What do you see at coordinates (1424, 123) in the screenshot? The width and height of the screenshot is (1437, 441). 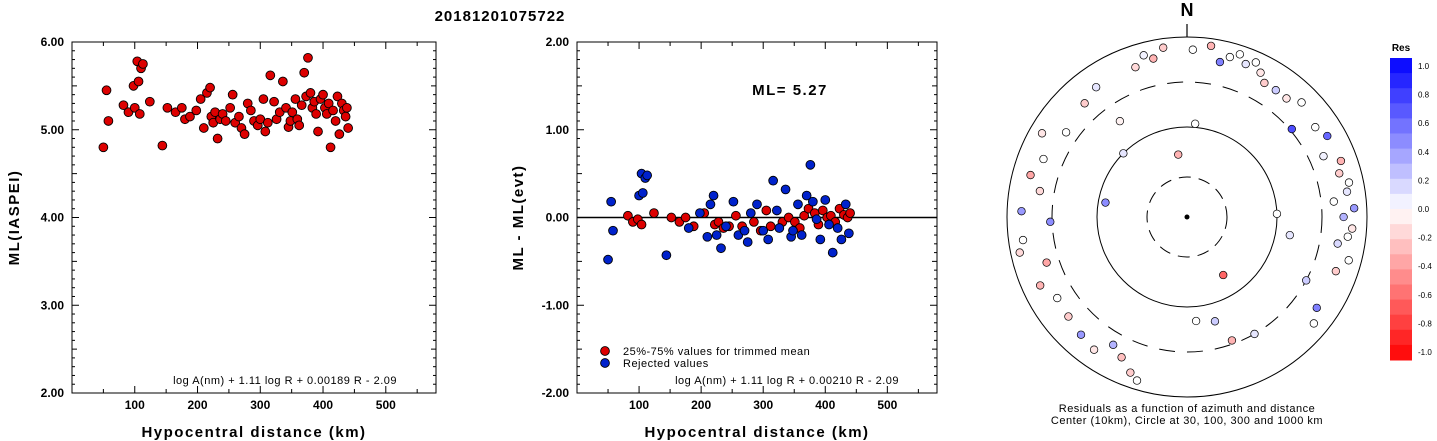 I see `colorbar-label: 0.6` at bounding box center [1424, 123].